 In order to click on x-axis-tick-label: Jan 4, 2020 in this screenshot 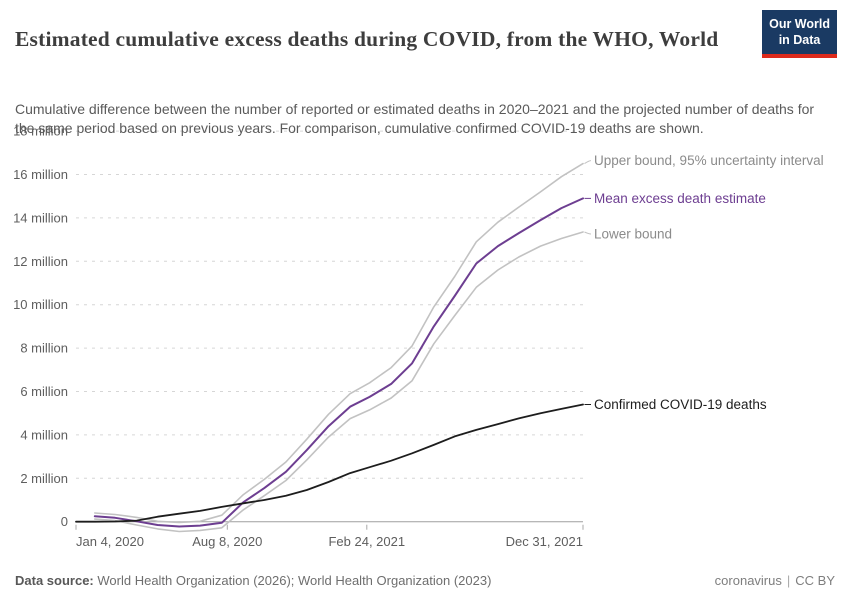, I will do `click(110, 541)`.